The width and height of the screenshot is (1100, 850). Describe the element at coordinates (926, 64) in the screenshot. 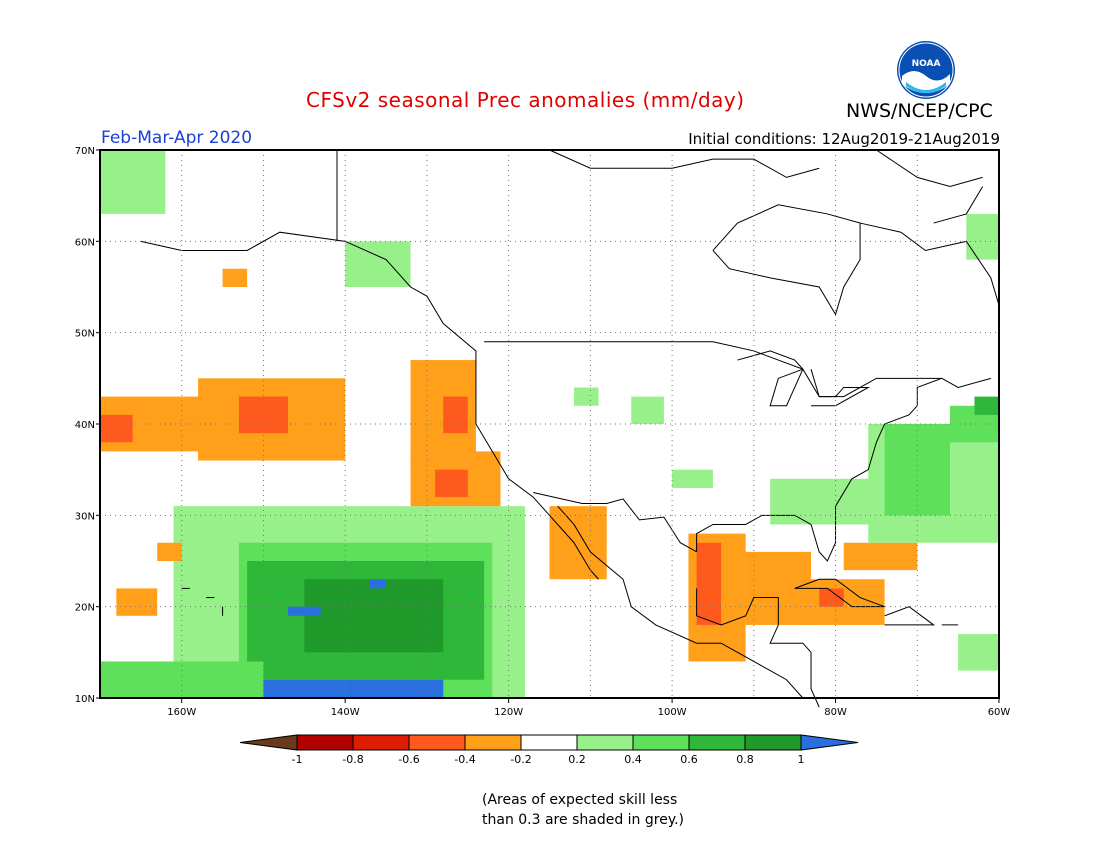

I see `noaa-logo-text: NOAA` at that location.